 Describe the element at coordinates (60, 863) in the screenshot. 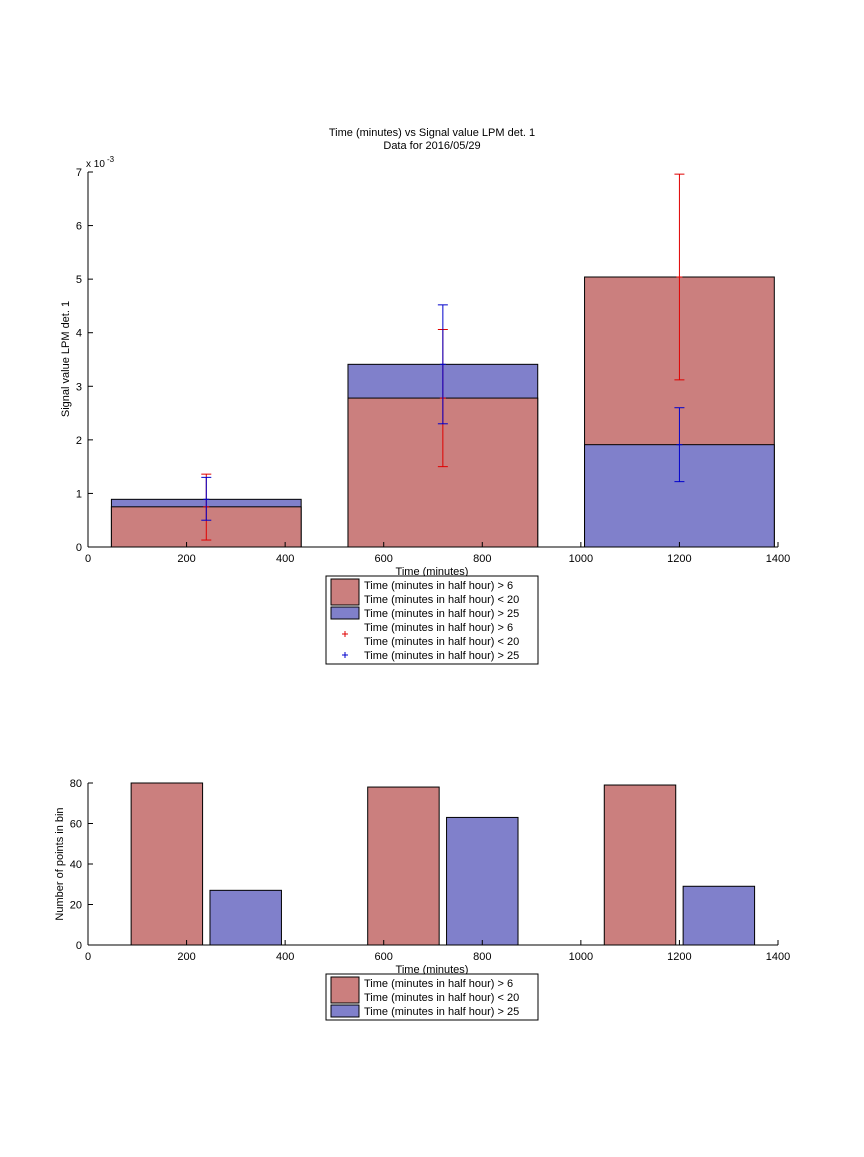

I see `y-axis-label: Number of points in bin` at that location.